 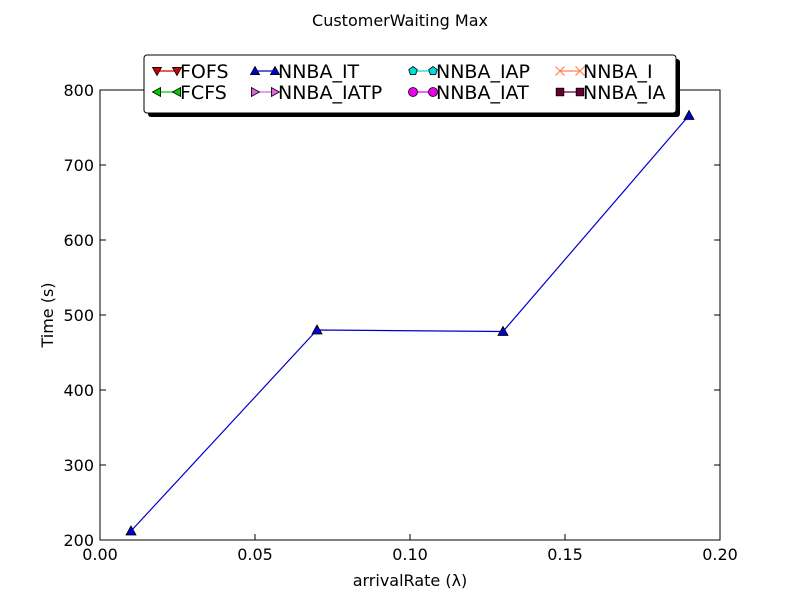 What do you see at coordinates (204, 72) in the screenshot?
I see `legend-label: FOFS` at bounding box center [204, 72].